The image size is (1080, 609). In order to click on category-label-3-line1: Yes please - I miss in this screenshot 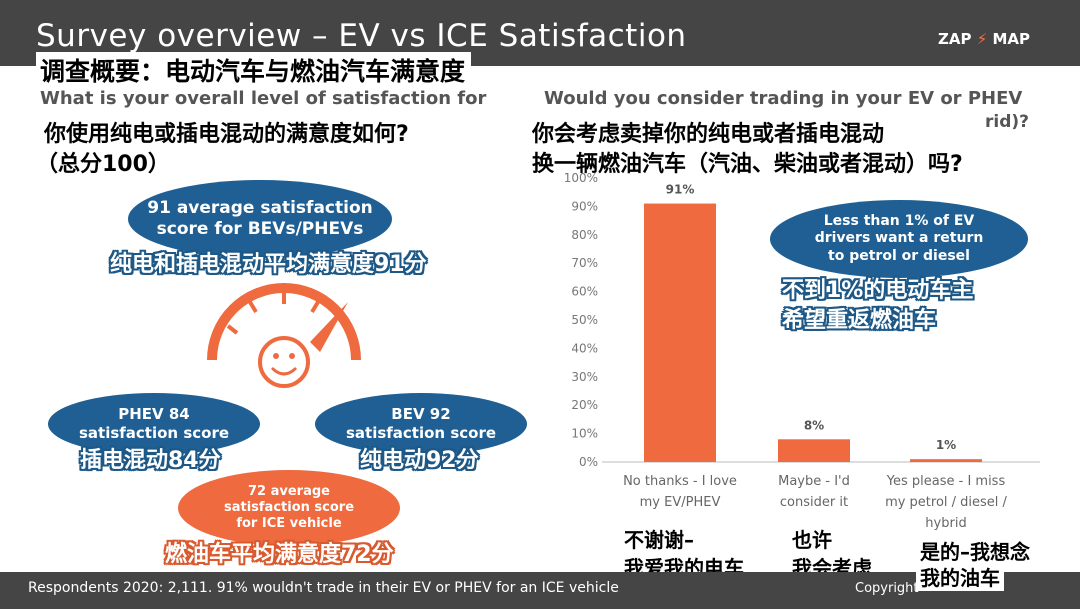, I will do `click(946, 481)`.